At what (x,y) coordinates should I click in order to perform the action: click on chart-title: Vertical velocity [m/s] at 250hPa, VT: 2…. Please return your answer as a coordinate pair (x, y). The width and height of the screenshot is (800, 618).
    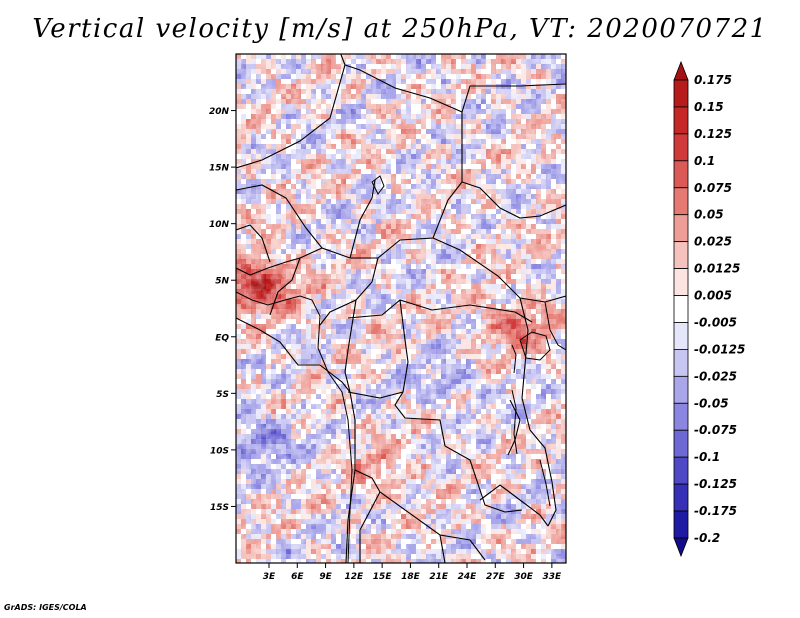
    Looking at the image, I should click on (400, 29).